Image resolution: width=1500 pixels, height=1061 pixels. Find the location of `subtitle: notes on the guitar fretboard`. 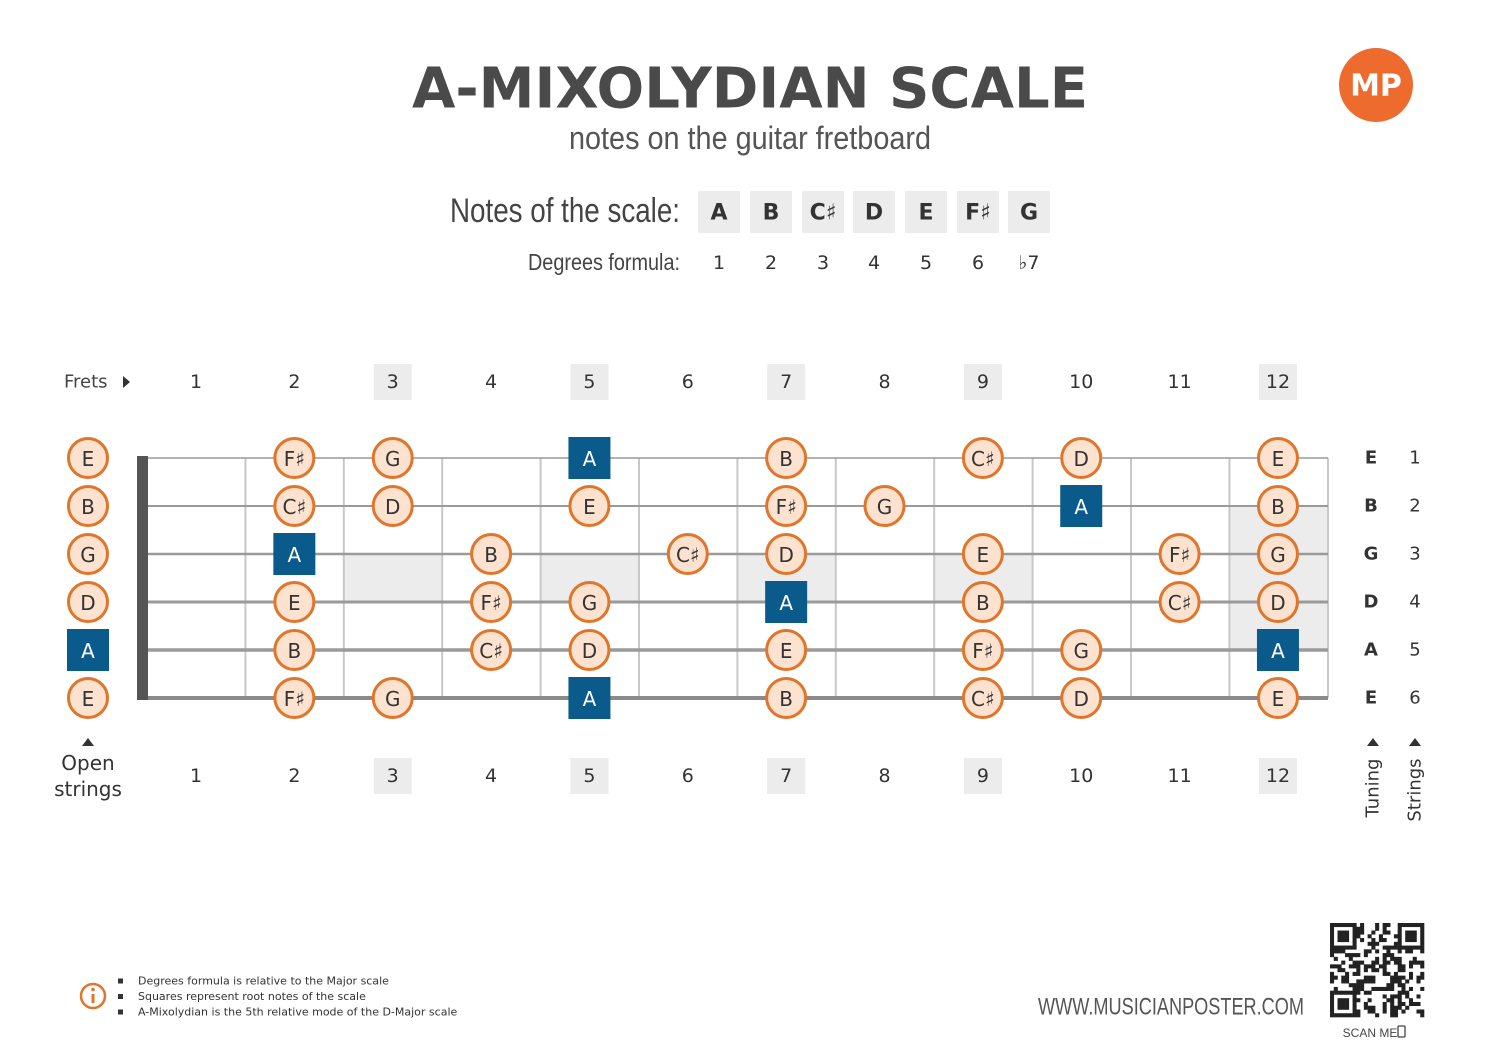

subtitle: notes on the guitar fretboard is located at coordinates (750, 138).